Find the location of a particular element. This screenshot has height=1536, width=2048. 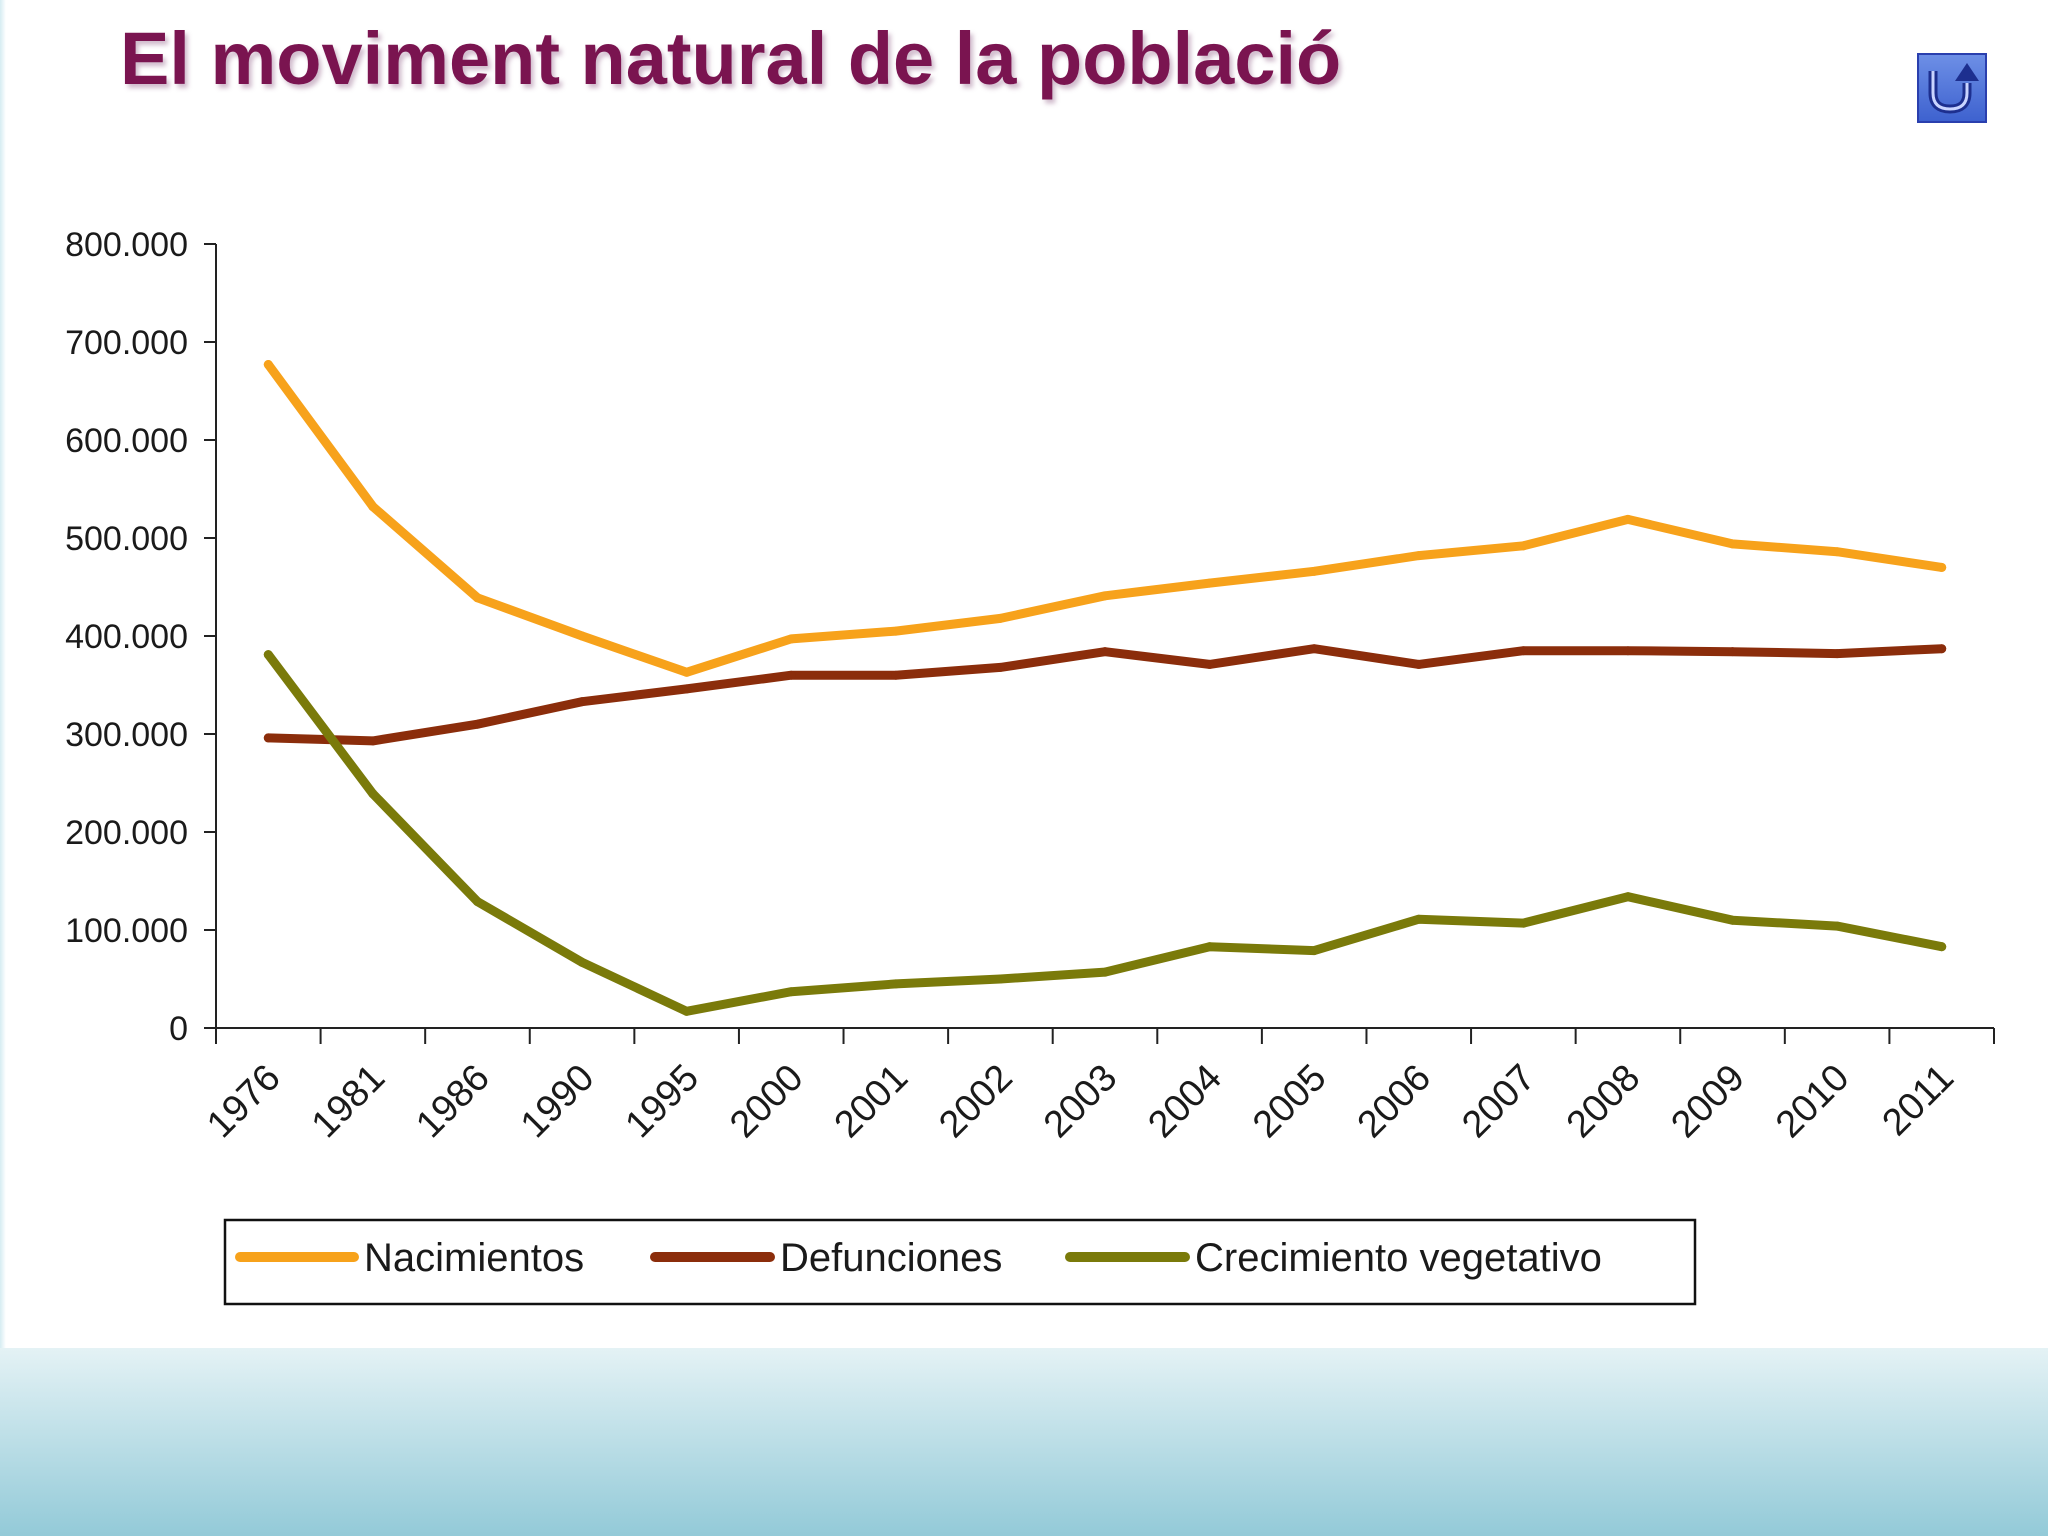

legend-entry-defunciones: Defunciones is located at coordinates (826, 1258).